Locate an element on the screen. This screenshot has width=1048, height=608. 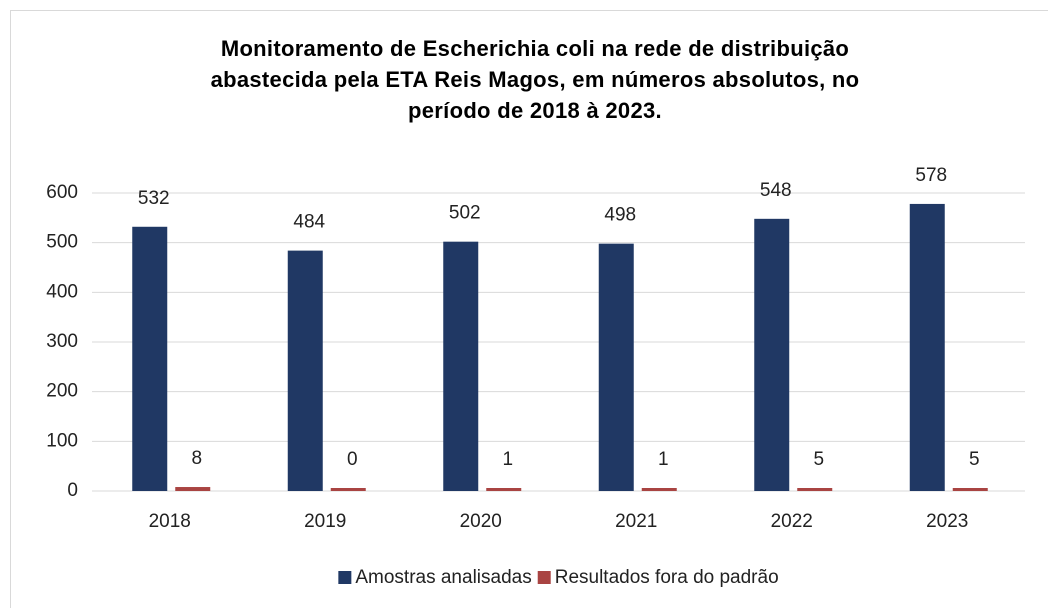
value-label: 532 is located at coordinates (154, 198).